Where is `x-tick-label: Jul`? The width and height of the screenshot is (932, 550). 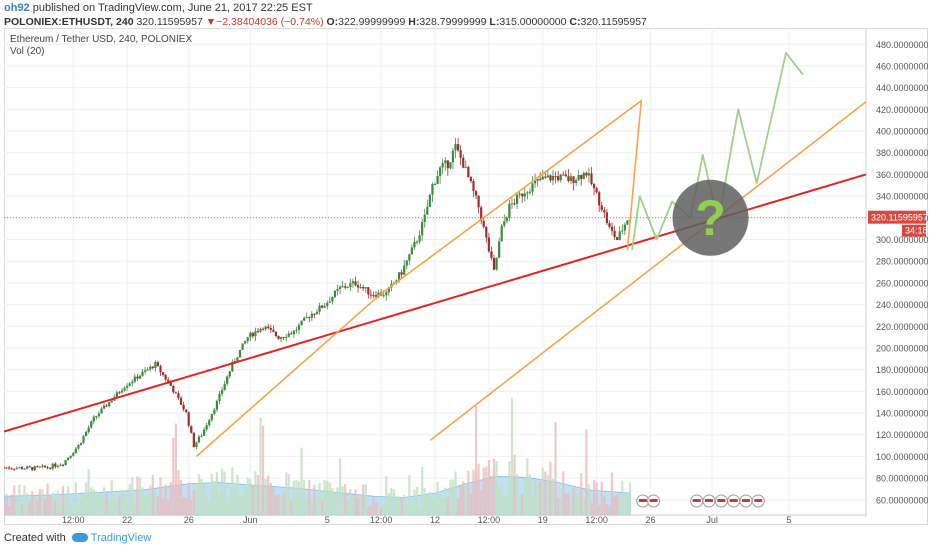 x-tick-label: Jul is located at coordinates (712, 520).